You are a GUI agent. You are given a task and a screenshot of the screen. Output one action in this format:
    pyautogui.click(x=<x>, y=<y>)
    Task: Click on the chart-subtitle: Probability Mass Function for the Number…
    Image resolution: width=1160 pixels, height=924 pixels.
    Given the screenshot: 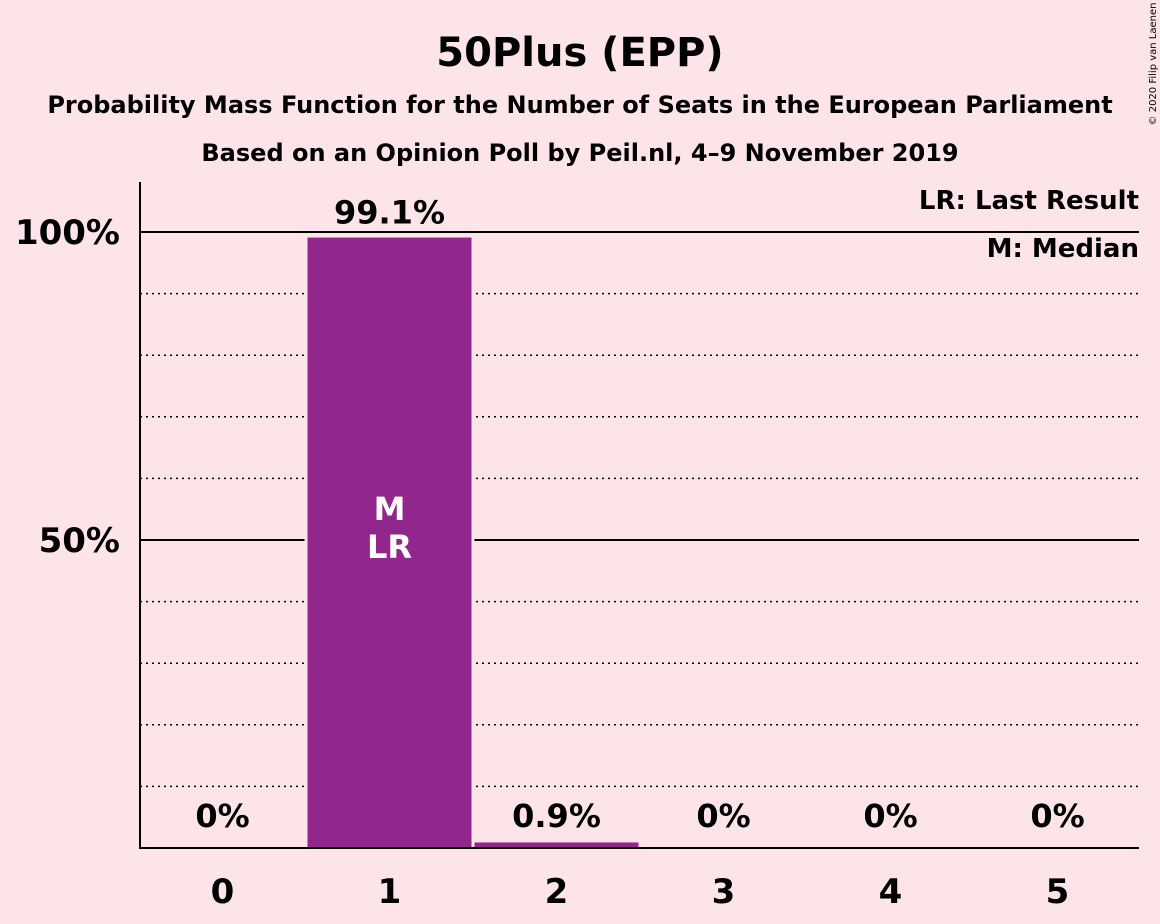 What is the action you would take?
    pyautogui.click(x=579, y=105)
    